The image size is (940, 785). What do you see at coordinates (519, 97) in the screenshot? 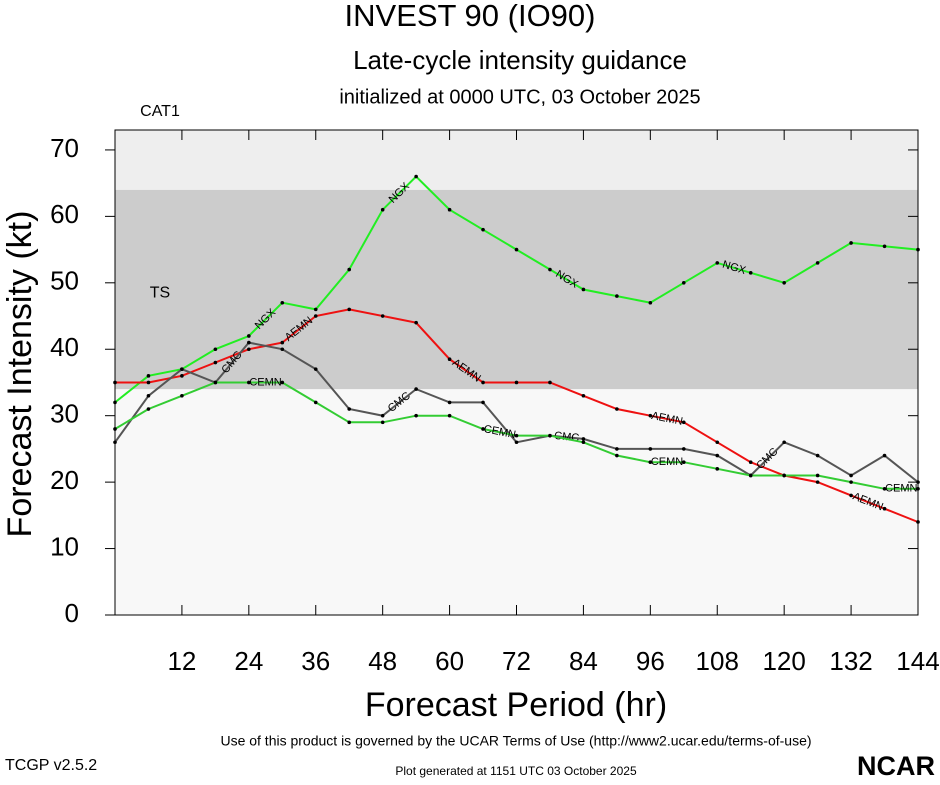
I see `chart-subtitle: initialized at 0000 UTC, 03 October 2025` at bounding box center [519, 97].